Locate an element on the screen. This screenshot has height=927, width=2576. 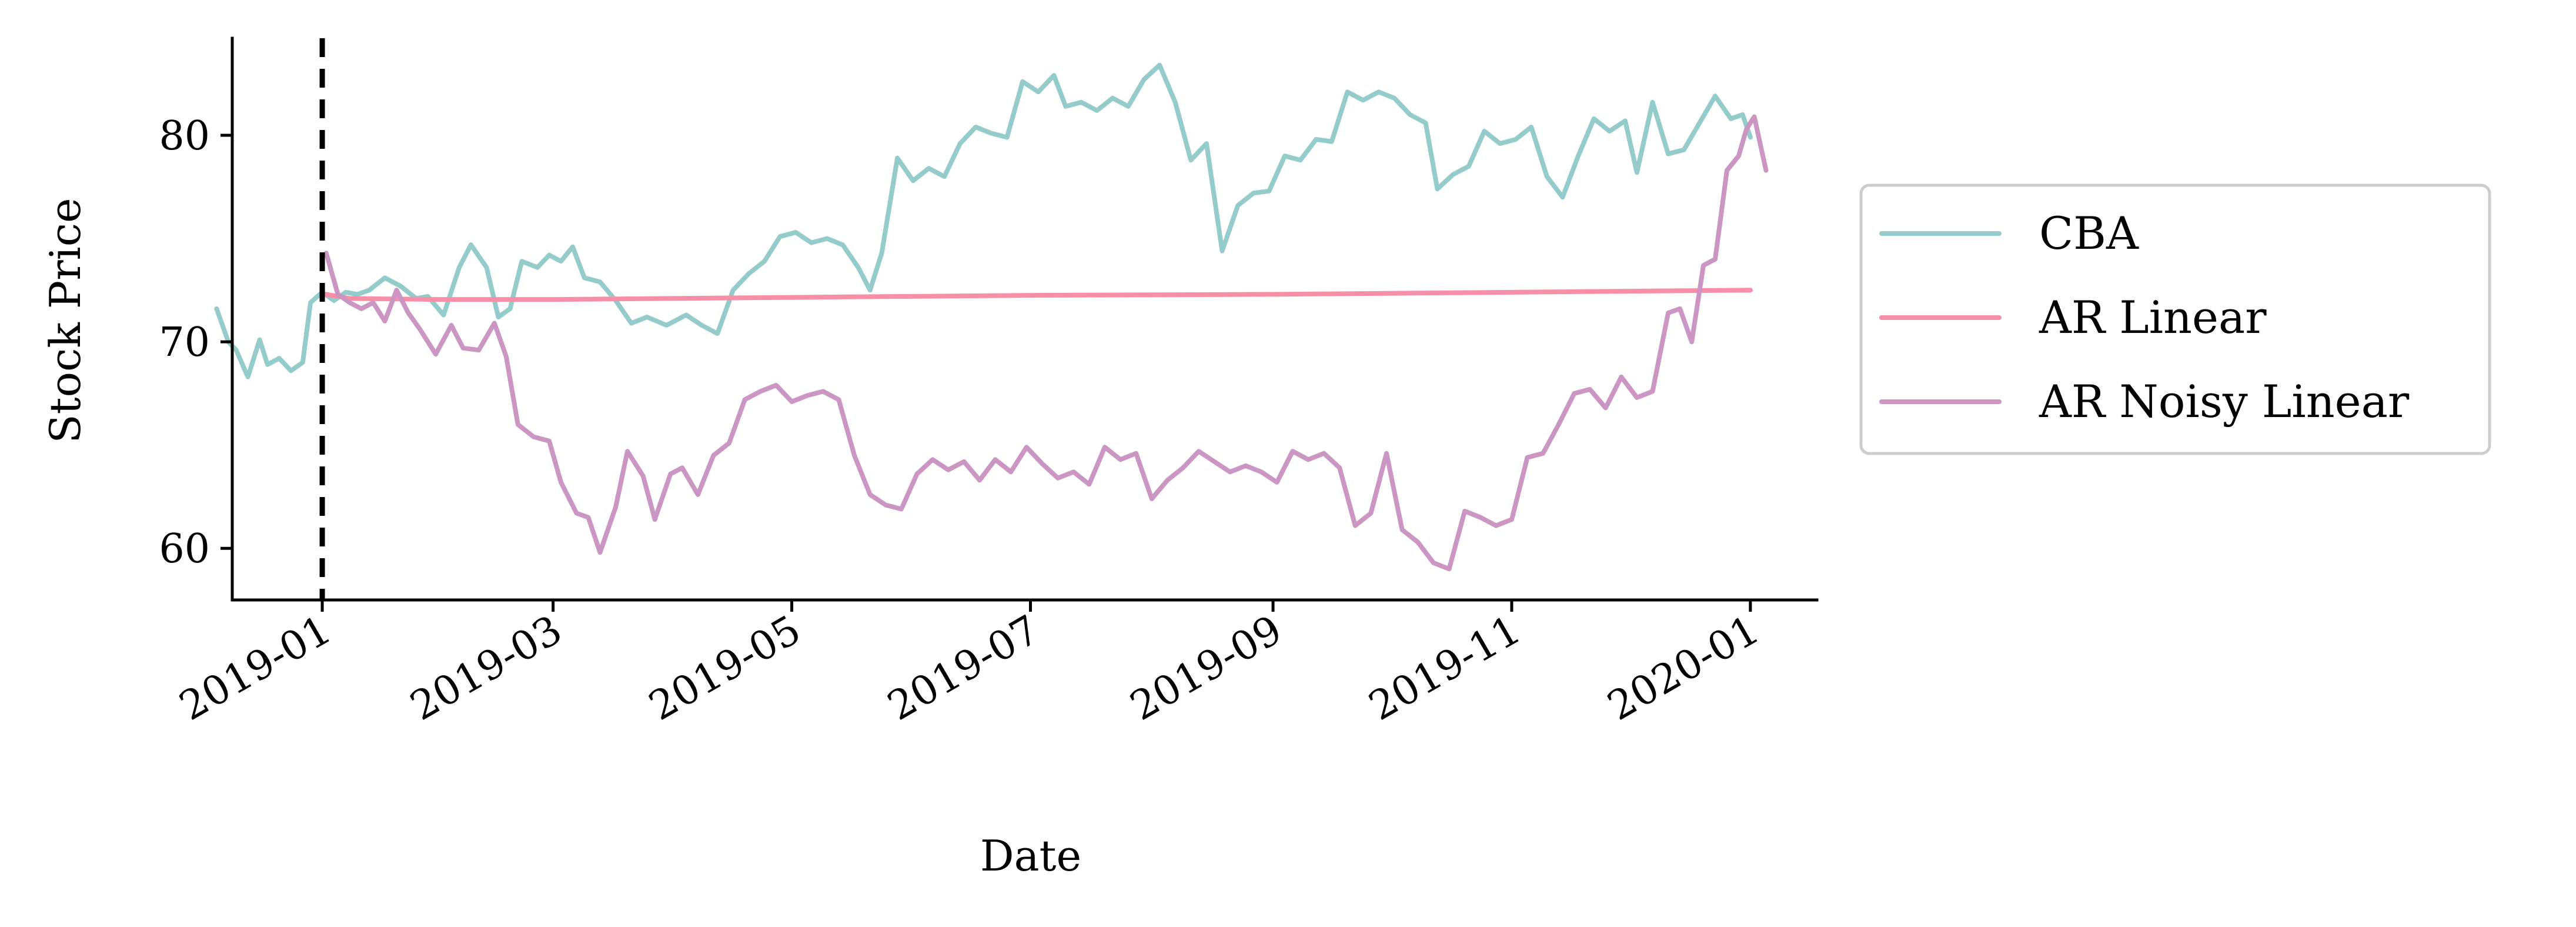
x-tick-label: 2019-05 is located at coordinates (725, 668).